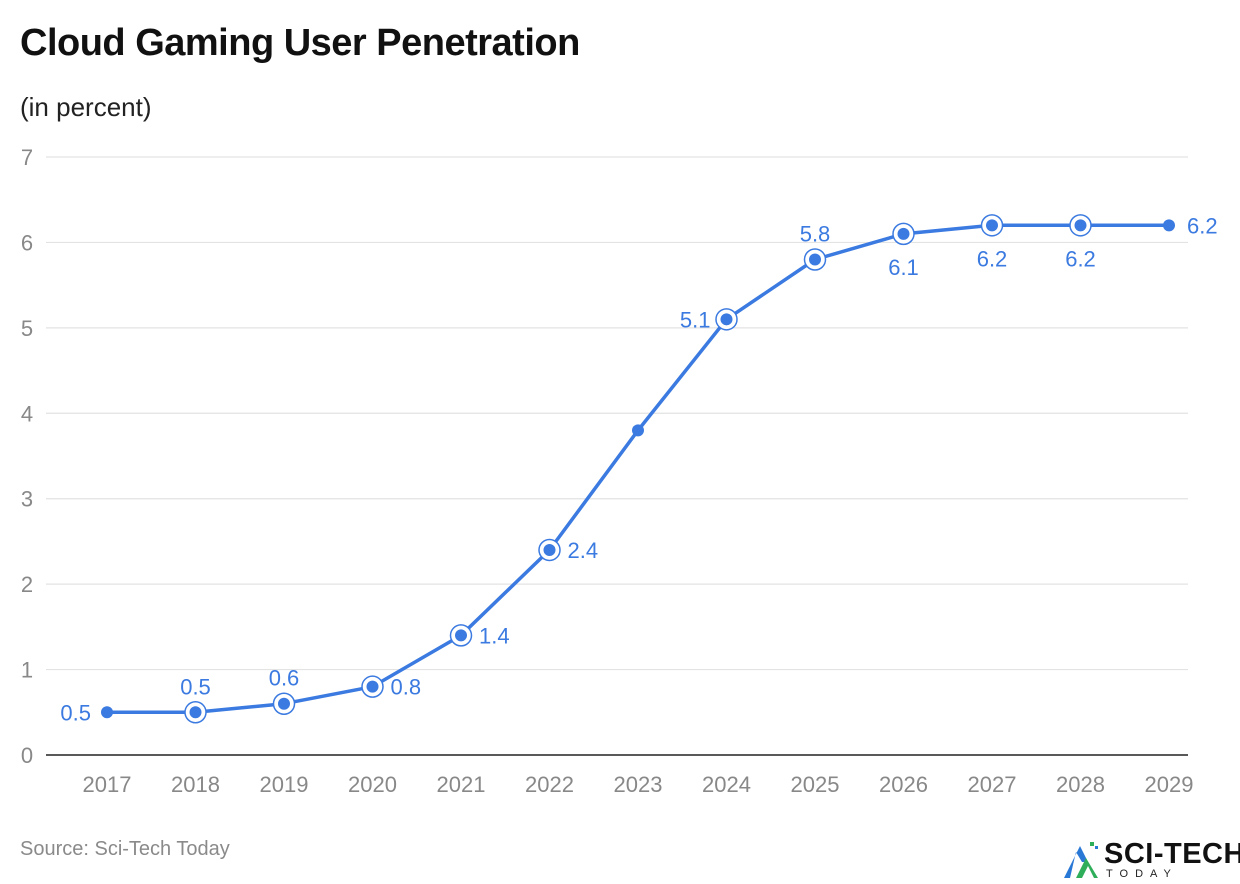  What do you see at coordinates (494, 635) in the screenshot?
I see `data-label-2021: 1.4` at bounding box center [494, 635].